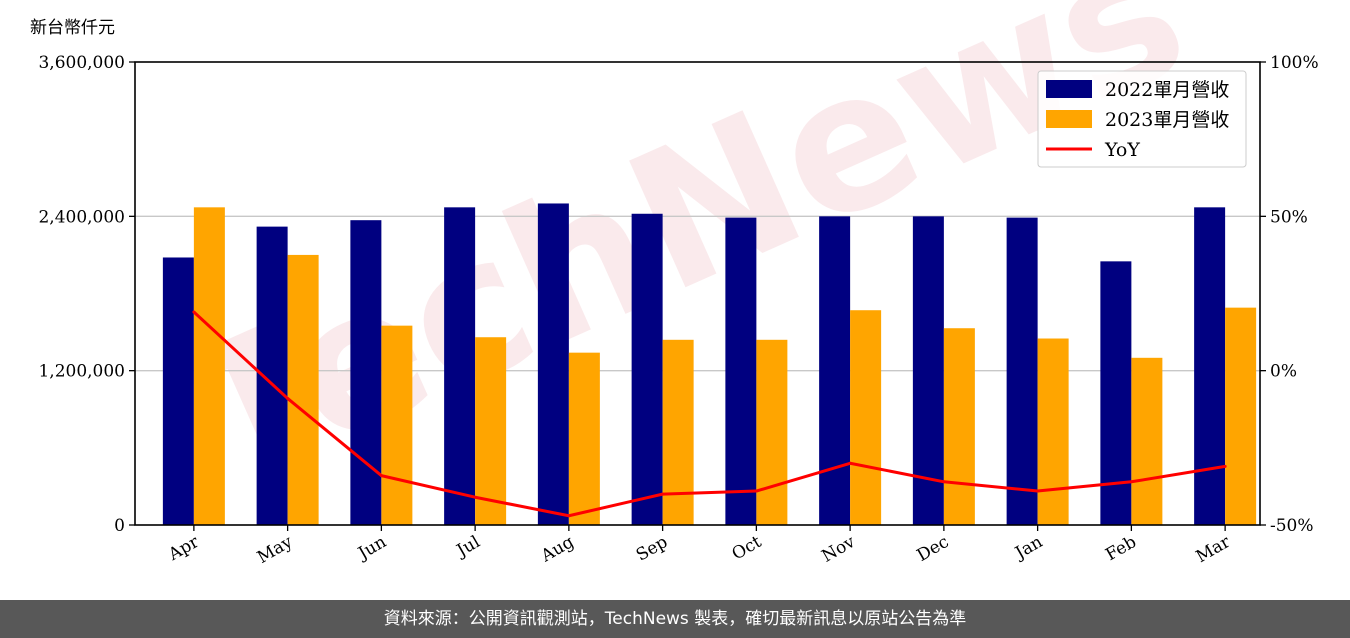 The width and height of the screenshot is (1350, 638). I want to click on x-tick-label-nov: Nov, so click(839, 549).